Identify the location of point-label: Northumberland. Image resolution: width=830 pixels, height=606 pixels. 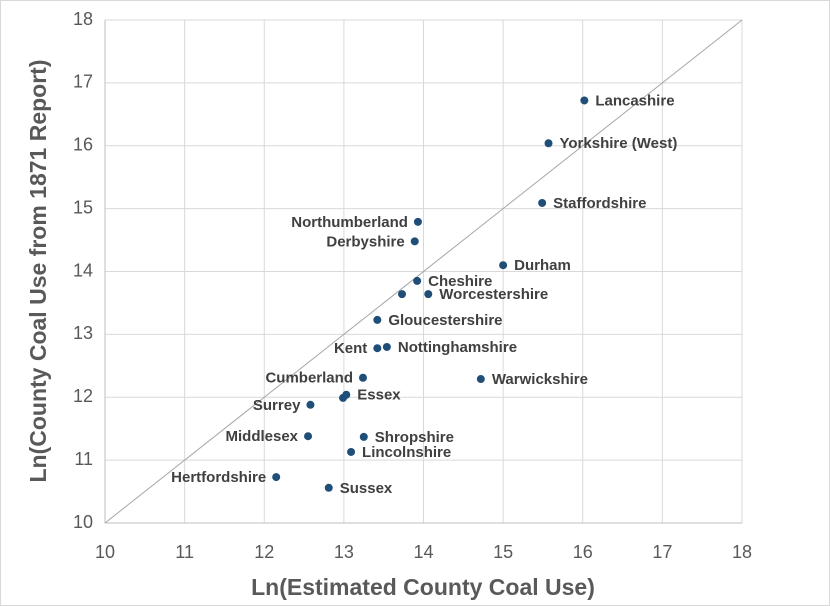
(349, 222).